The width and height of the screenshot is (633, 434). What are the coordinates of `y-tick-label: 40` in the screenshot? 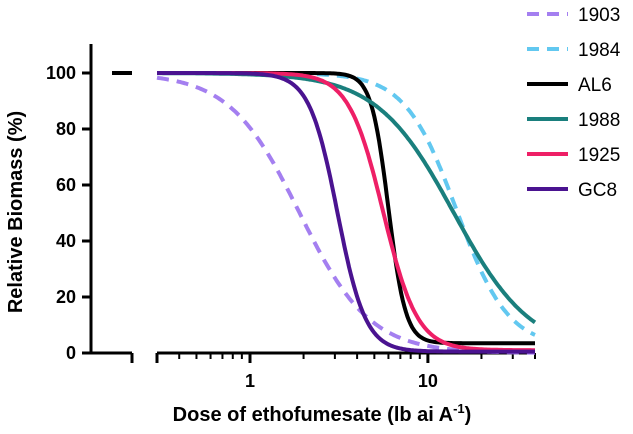 It's located at (66, 241).